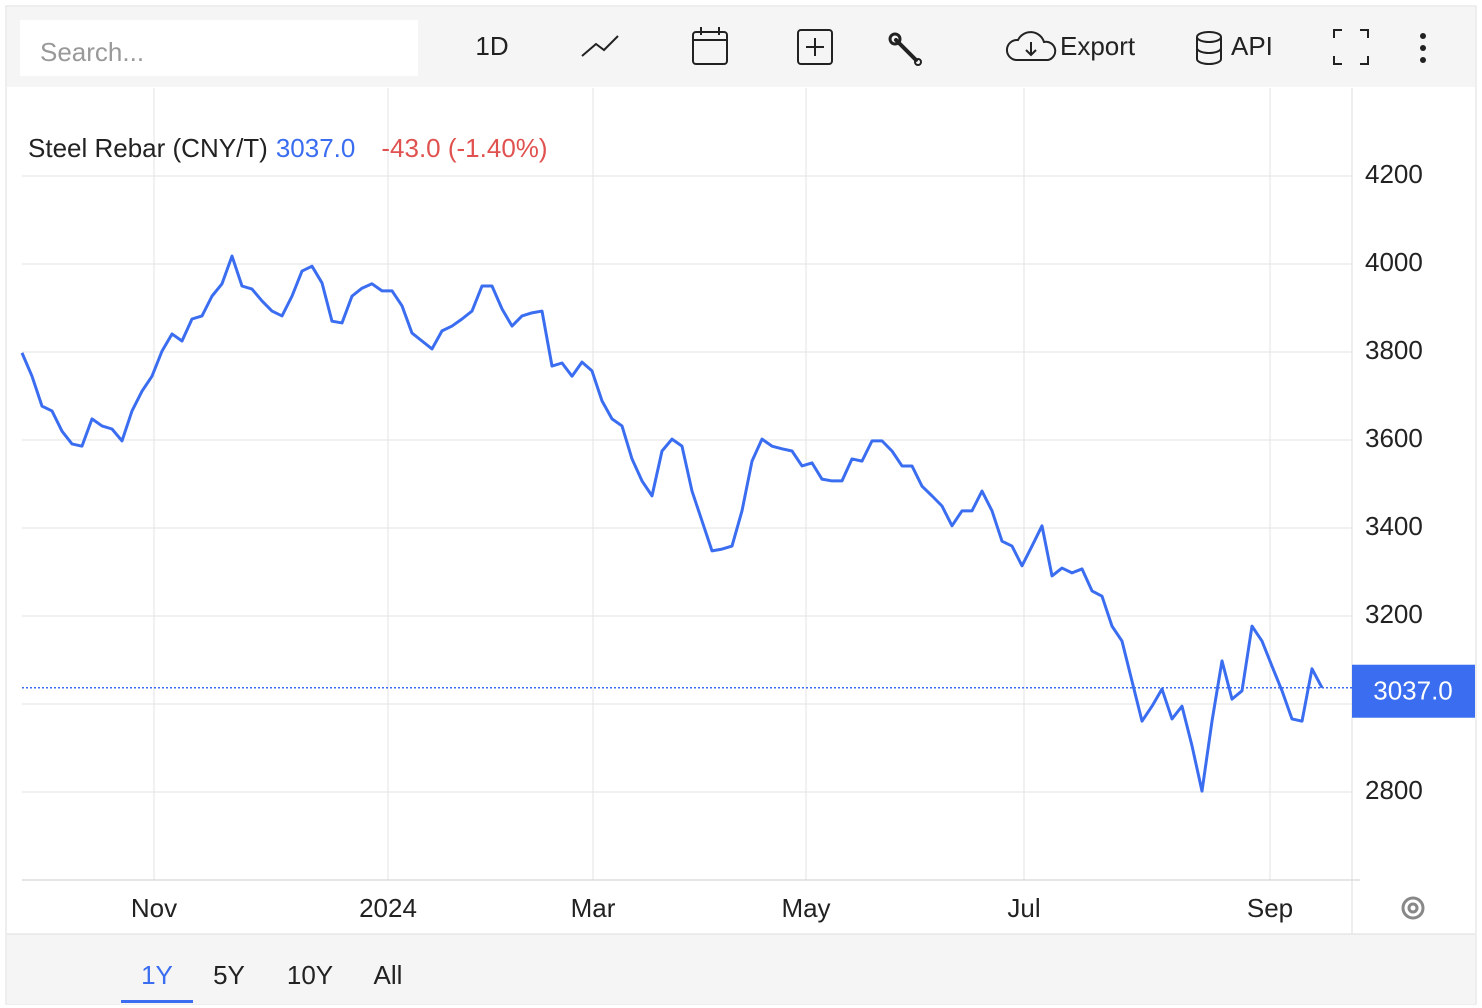 The image size is (1482, 1008). Describe the element at coordinates (1394, 262) in the screenshot. I see `y-tick-label: 4000` at that location.